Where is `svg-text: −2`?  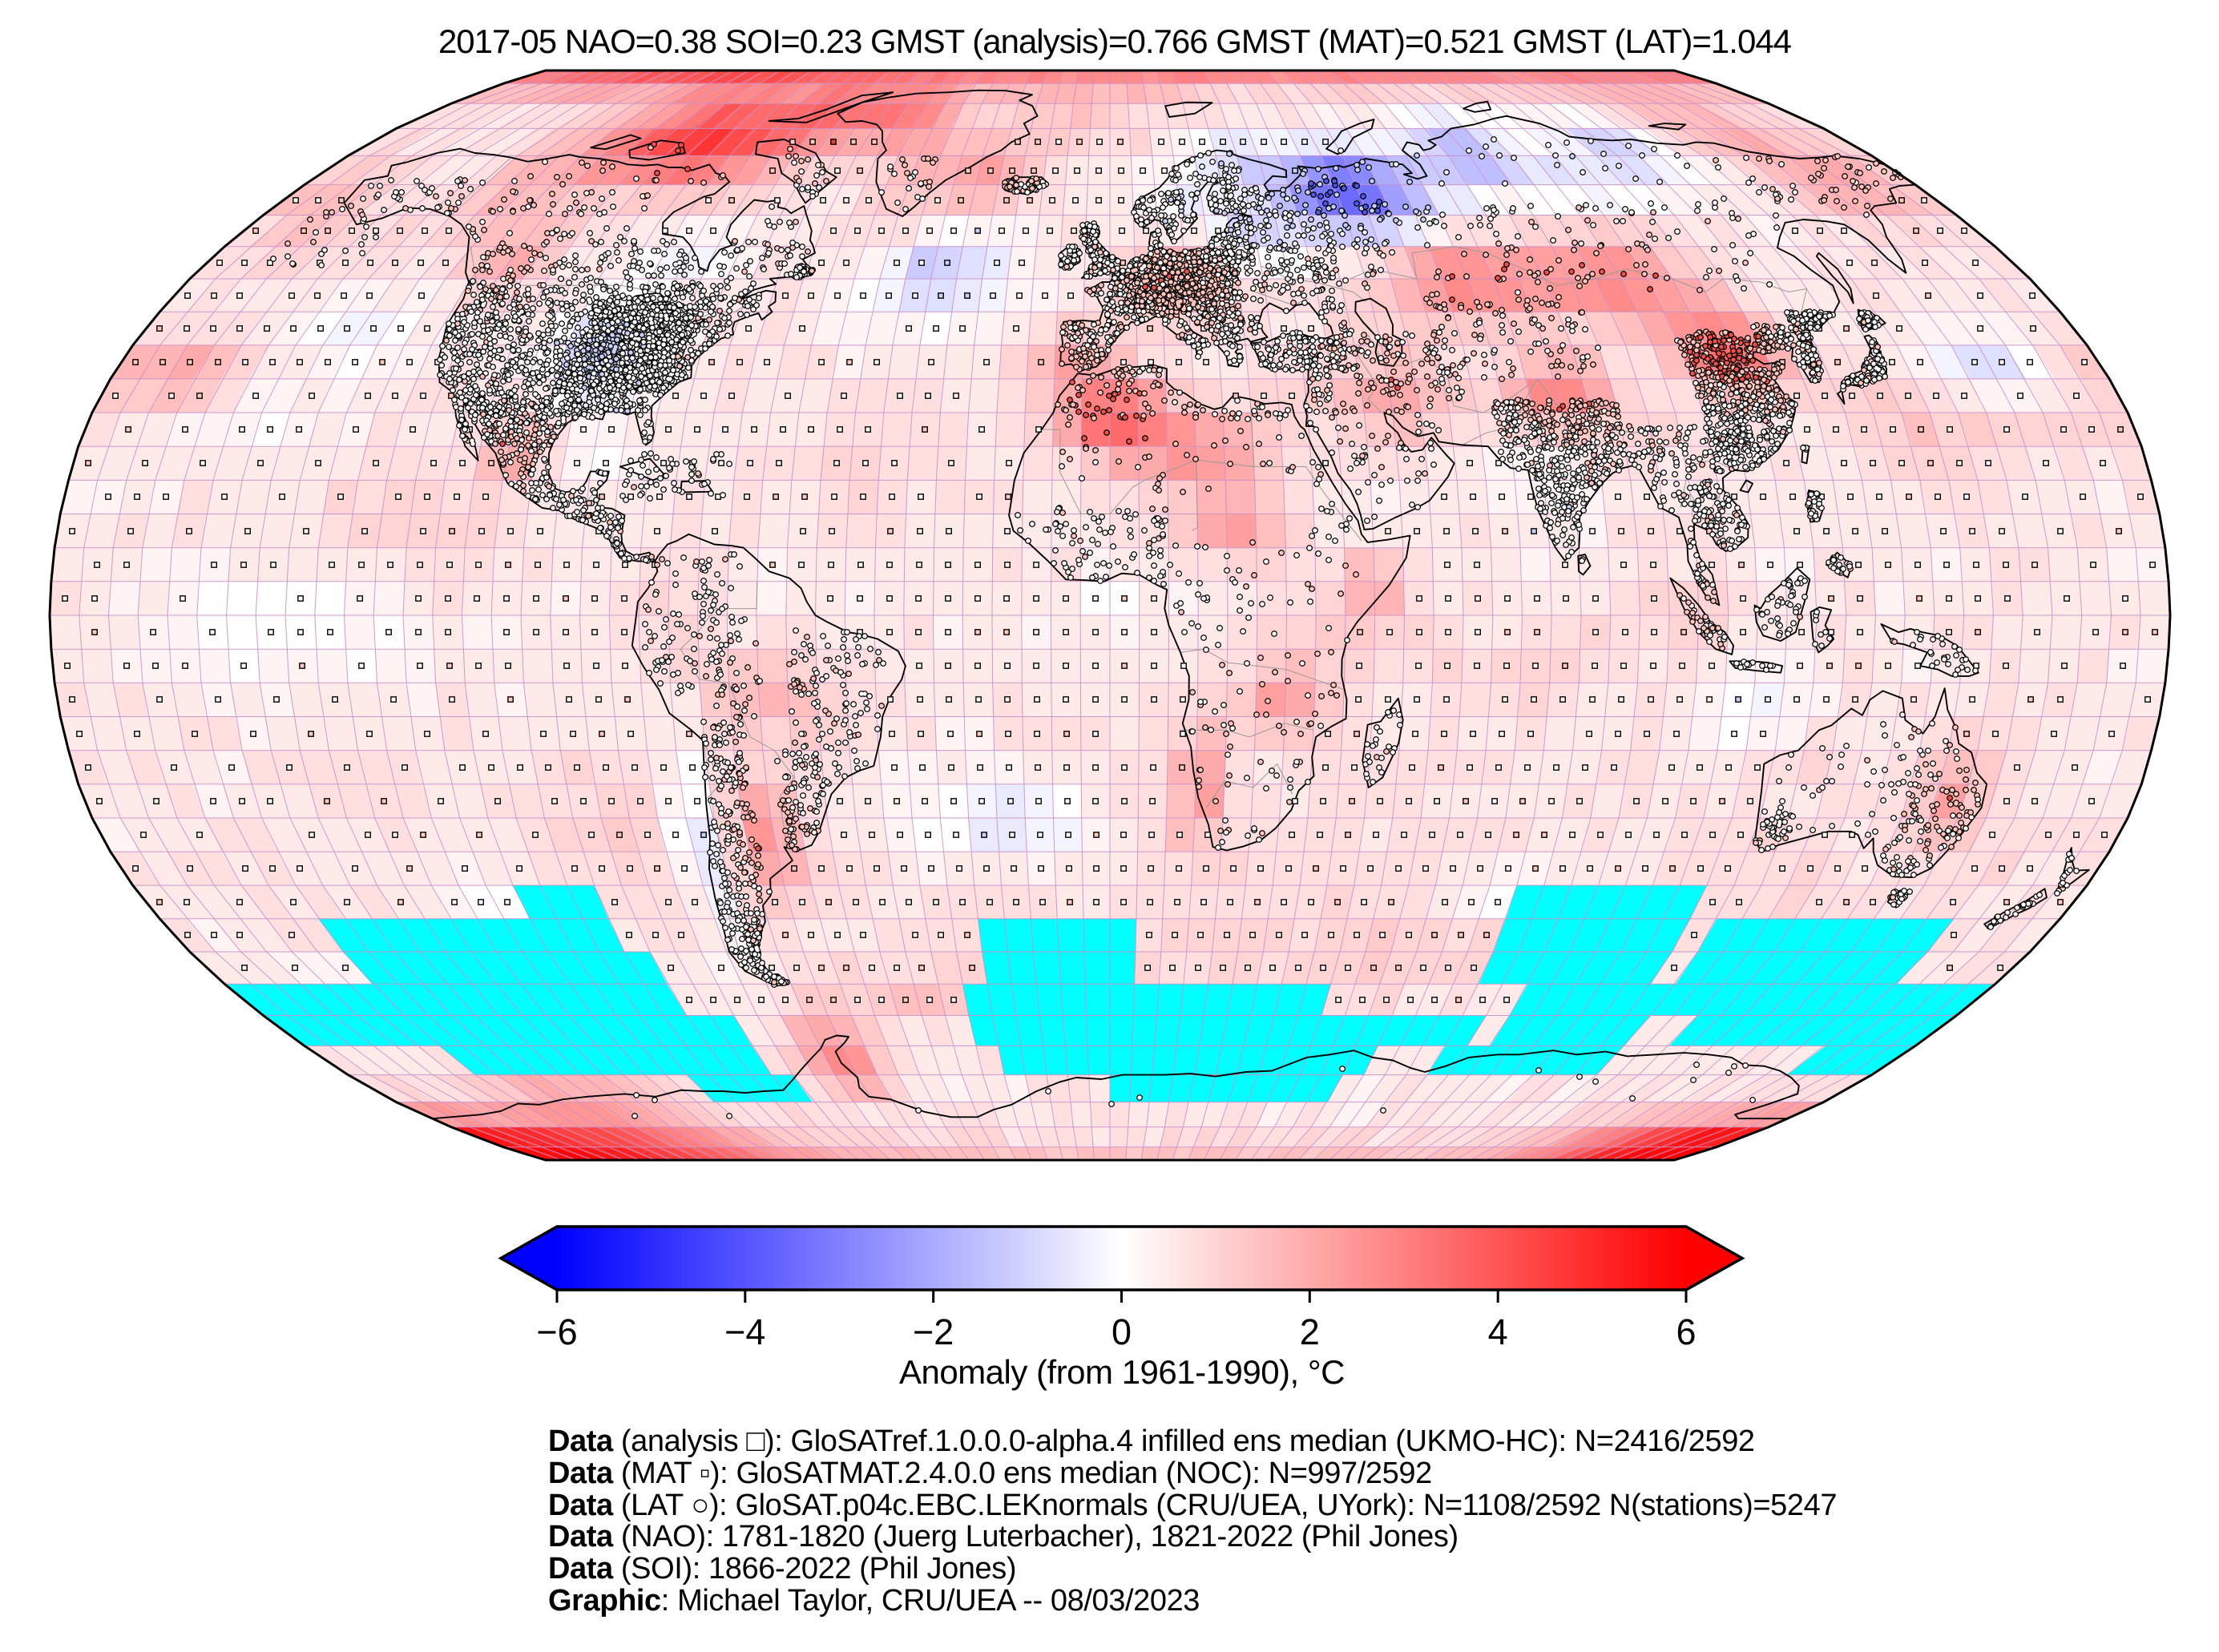
svg-text: −2 is located at coordinates (934, 1332).